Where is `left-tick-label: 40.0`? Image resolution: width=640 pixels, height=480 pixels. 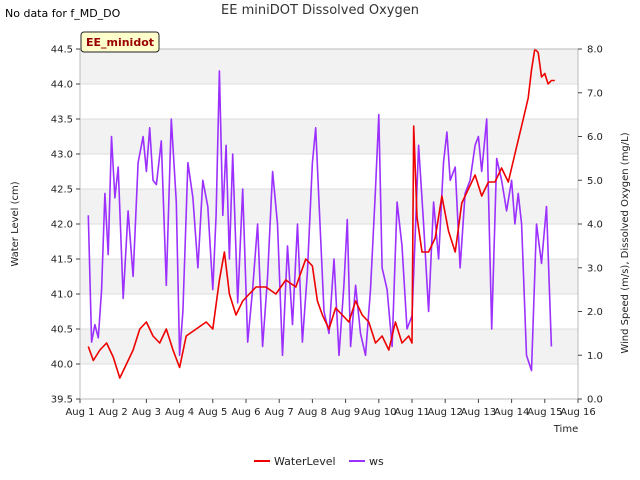
left-tick-label: 40.0 is located at coordinates (62, 365).